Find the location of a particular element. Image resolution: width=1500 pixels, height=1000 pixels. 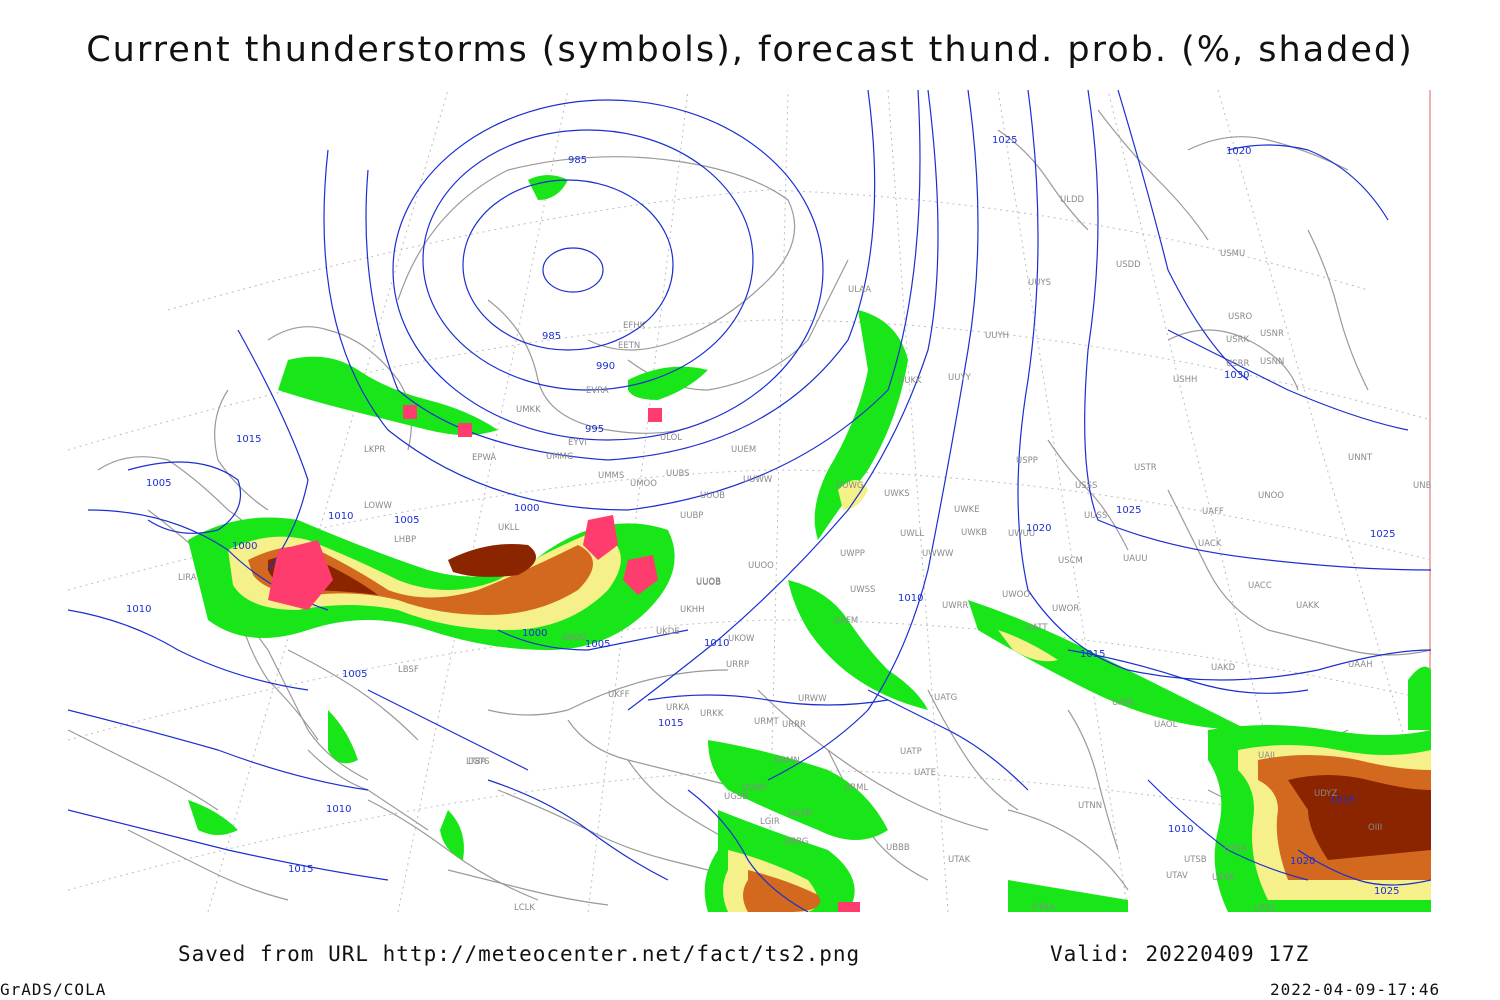

station-label: UAKK is located at coordinates (1308, 606).